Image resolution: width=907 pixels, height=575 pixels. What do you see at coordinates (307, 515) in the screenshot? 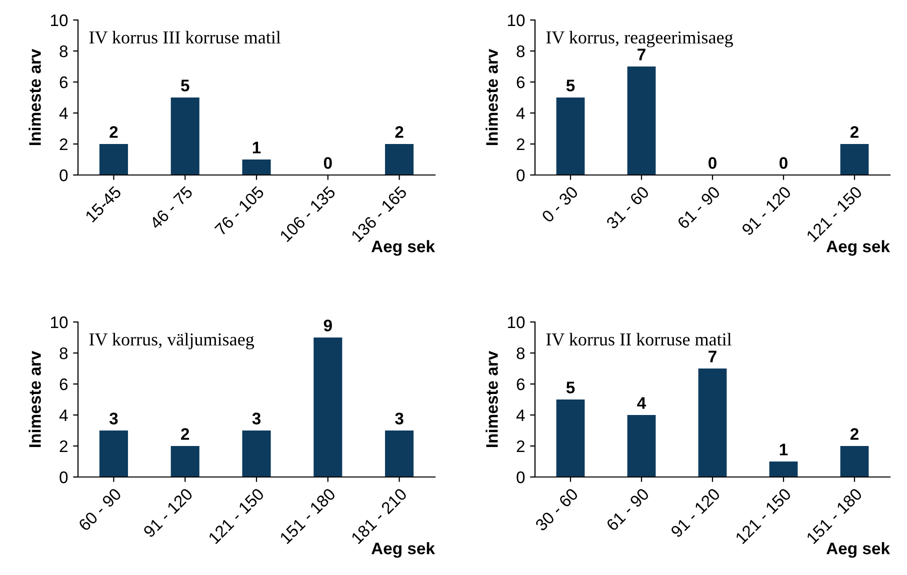
I see `x-tick-label: 151 - 180` at bounding box center [307, 515].